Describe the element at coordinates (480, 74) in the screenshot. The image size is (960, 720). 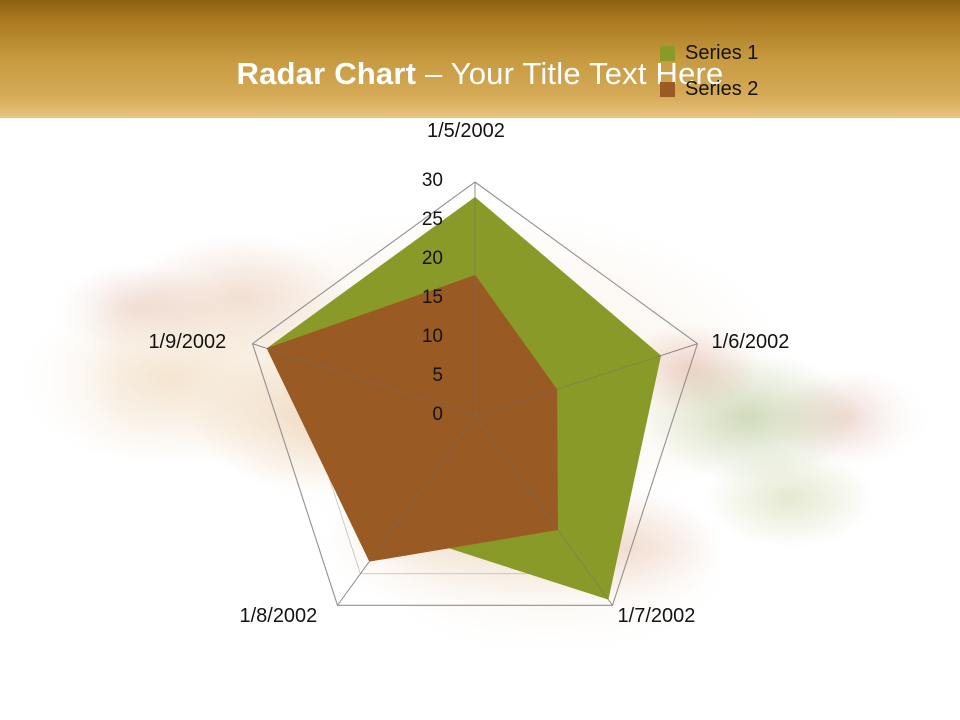
I see `page-title: Radar Chart – Your Title Text Here` at that location.